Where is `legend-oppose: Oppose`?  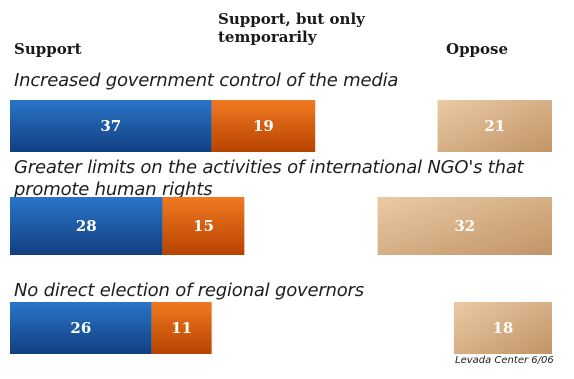
legend-oppose: Oppose is located at coordinates (477, 49).